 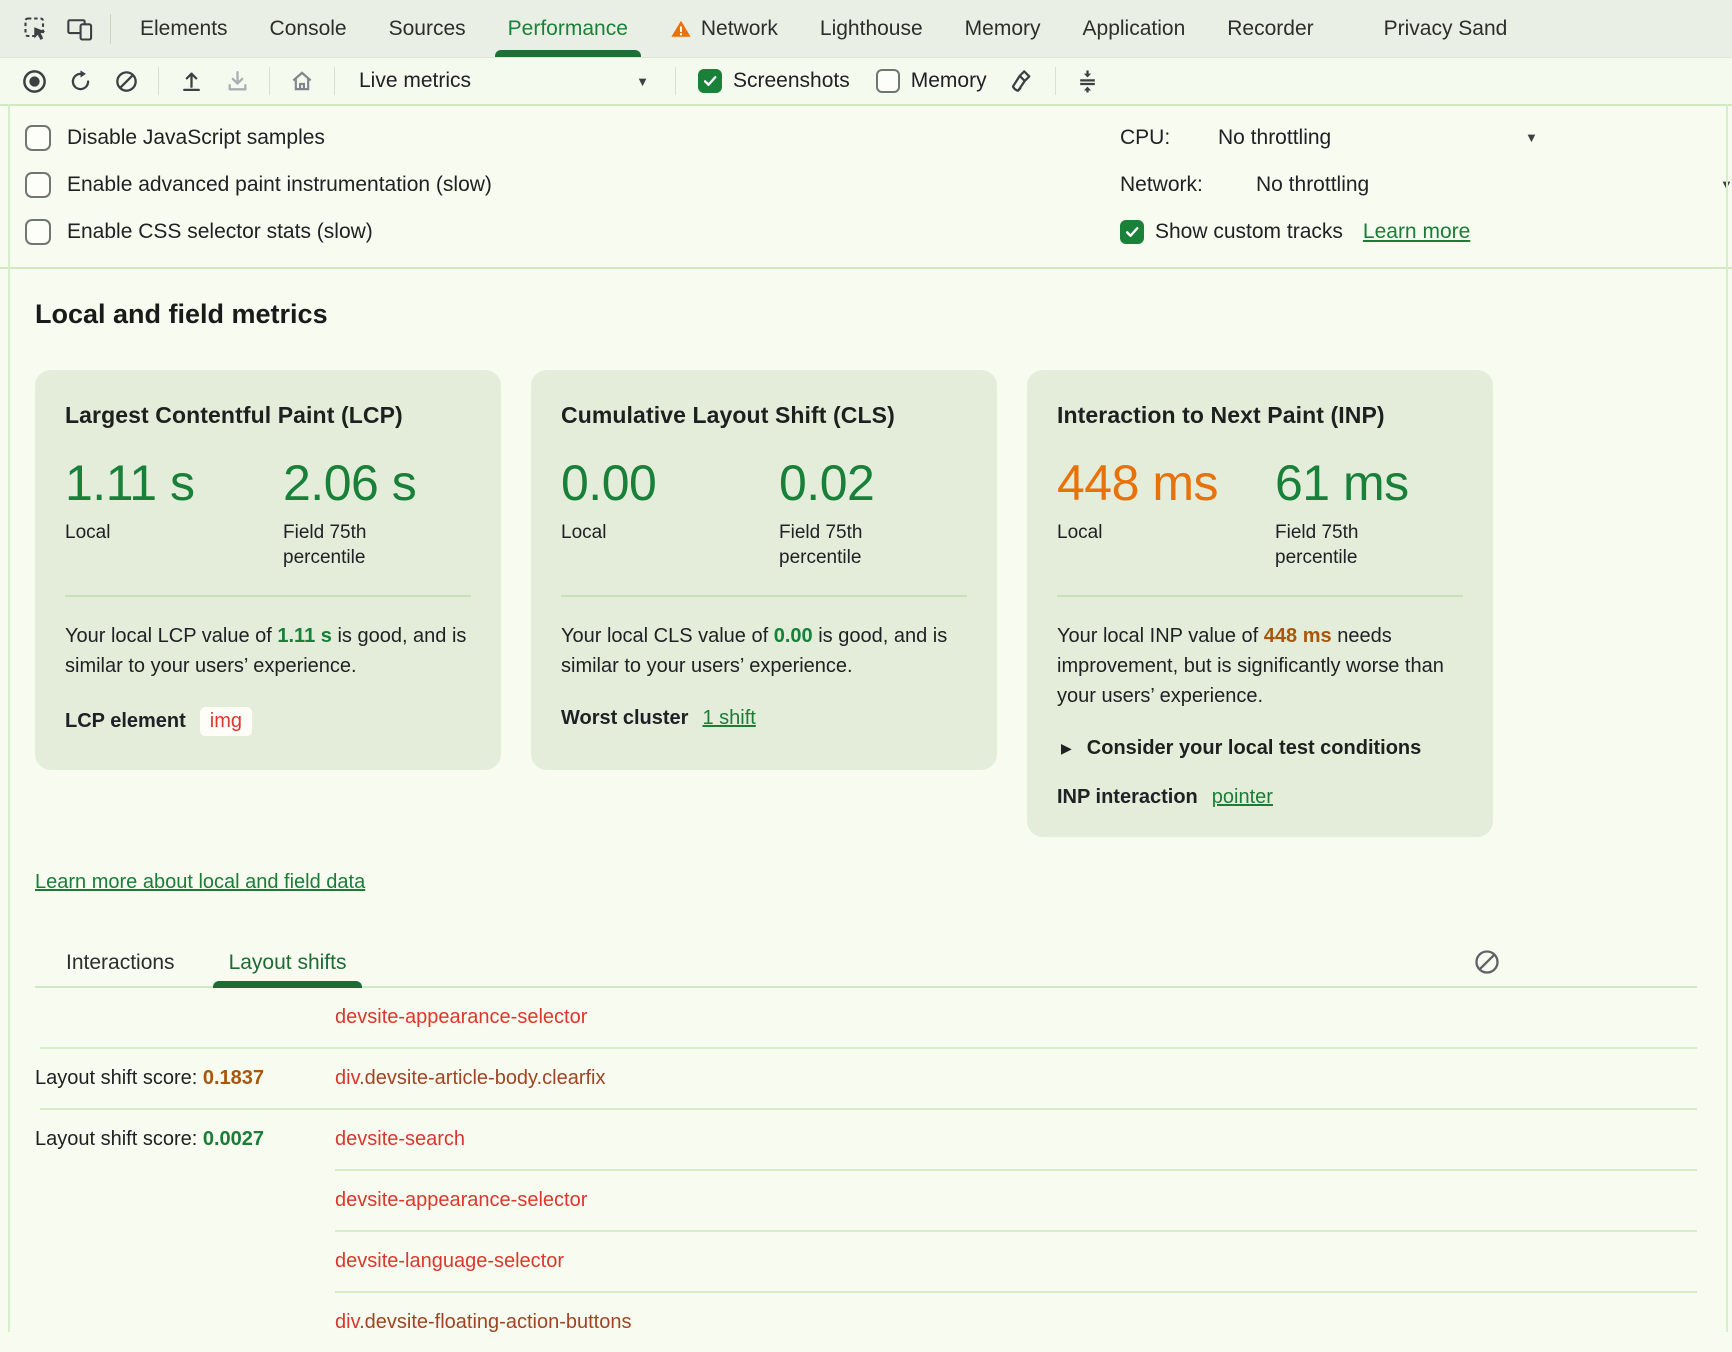 What do you see at coordinates (308, 28) in the screenshot?
I see `tab-console: Console` at bounding box center [308, 28].